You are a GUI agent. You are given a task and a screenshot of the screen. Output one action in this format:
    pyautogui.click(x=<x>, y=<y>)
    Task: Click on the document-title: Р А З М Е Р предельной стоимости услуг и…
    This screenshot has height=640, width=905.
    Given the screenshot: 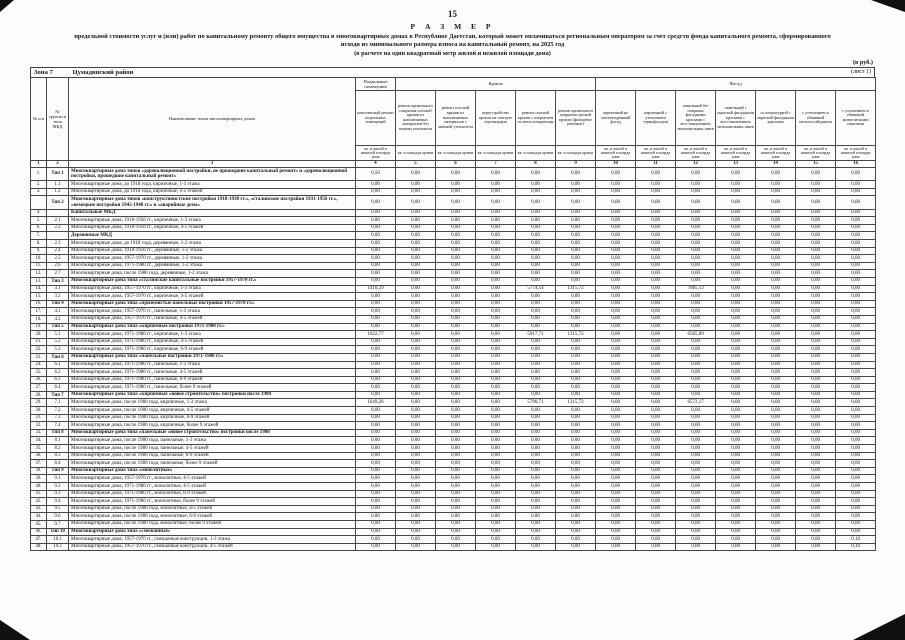 What is the action you would take?
    pyautogui.click(x=453, y=40)
    